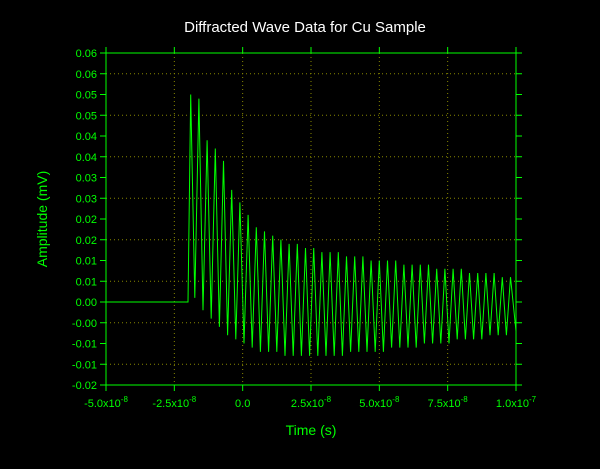  I want to click on y-tick-label: -0.00, so click(84, 324).